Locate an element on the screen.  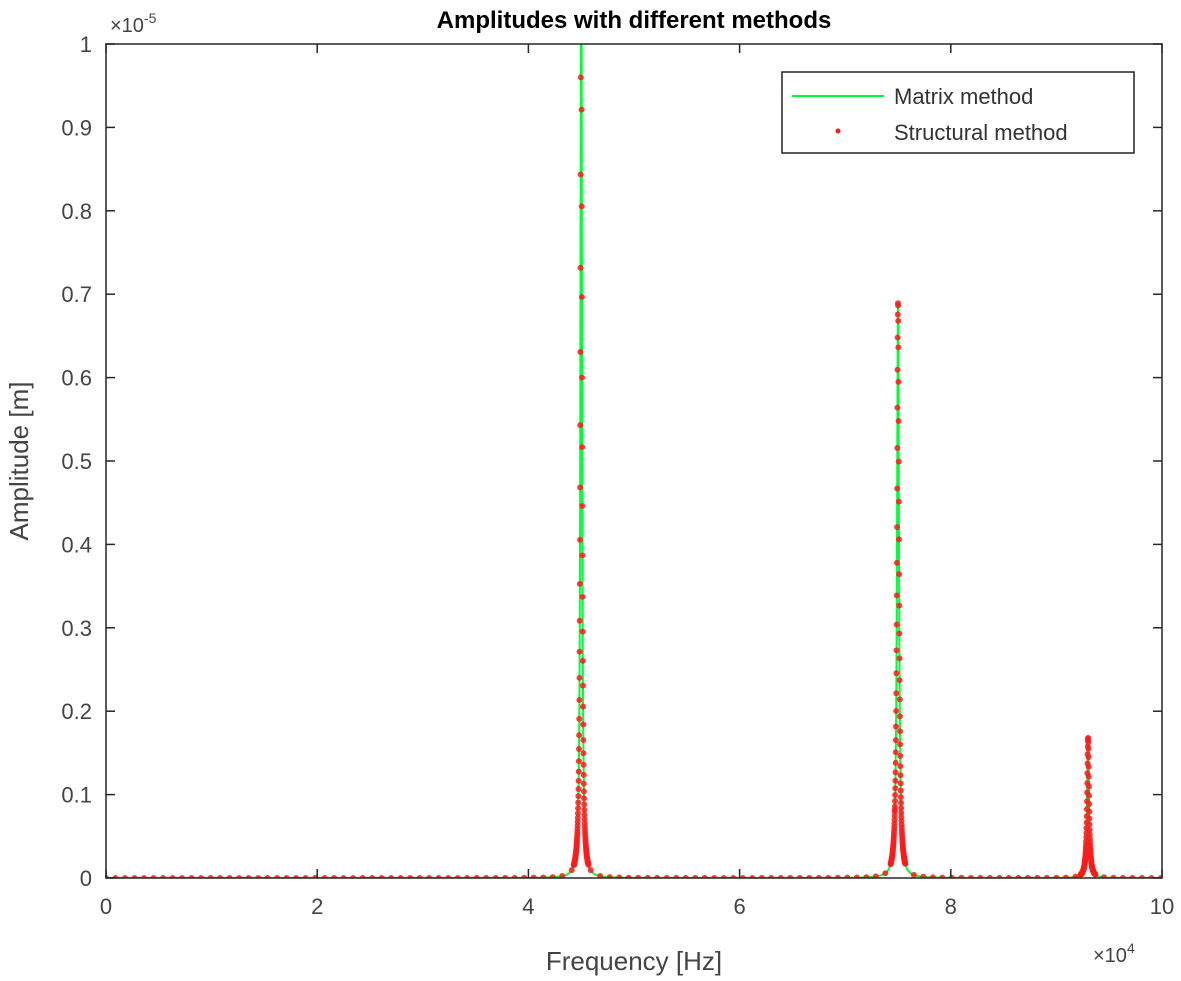
y-tick-label: 1 is located at coordinates (86, 44).